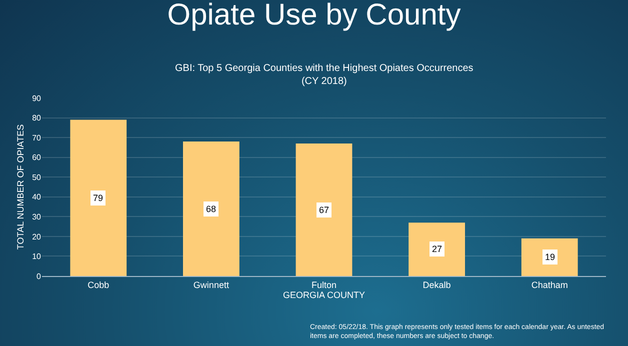 The width and height of the screenshot is (628, 346). What do you see at coordinates (37, 257) in the screenshot?
I see `y-tick-label: 10` at bounding box center [37, 257].